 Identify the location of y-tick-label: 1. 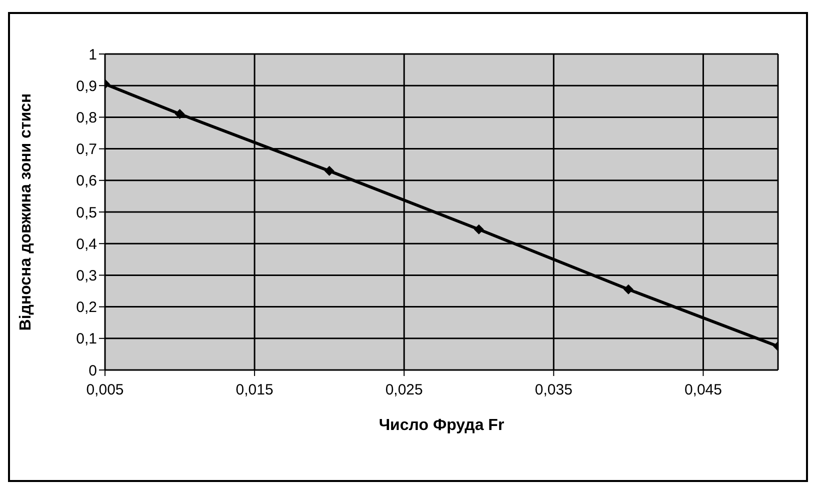
(92, 55).